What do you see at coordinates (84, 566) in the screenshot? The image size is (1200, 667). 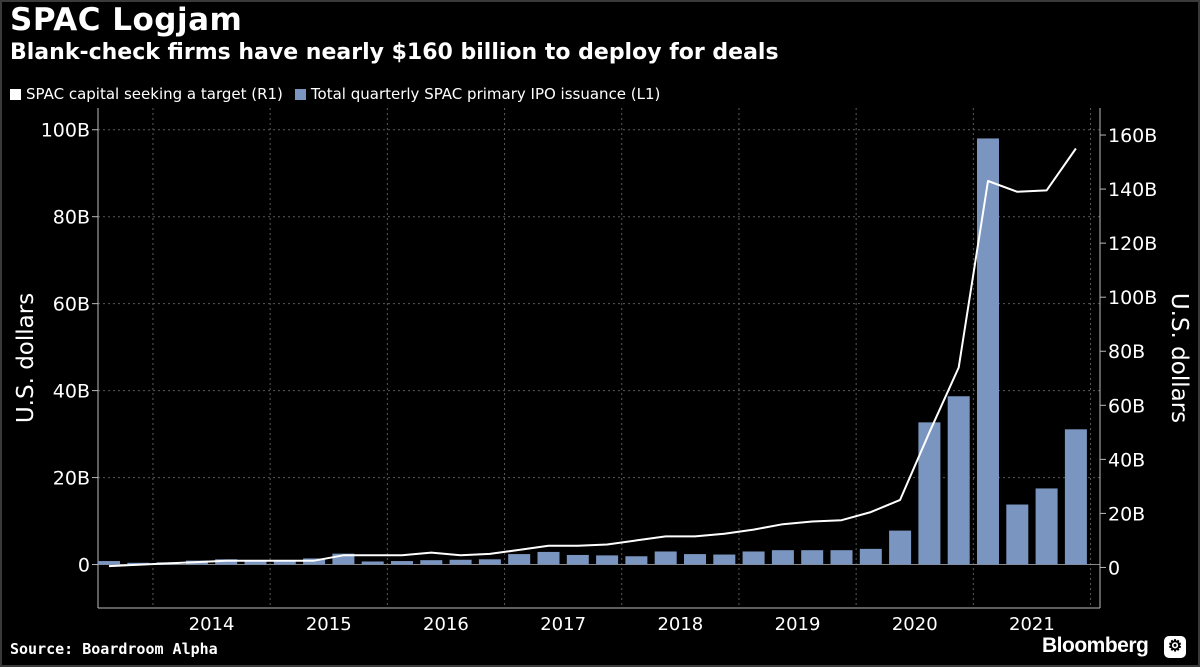 I see `left-tick-label: 0` at bounding box center [84, 566].